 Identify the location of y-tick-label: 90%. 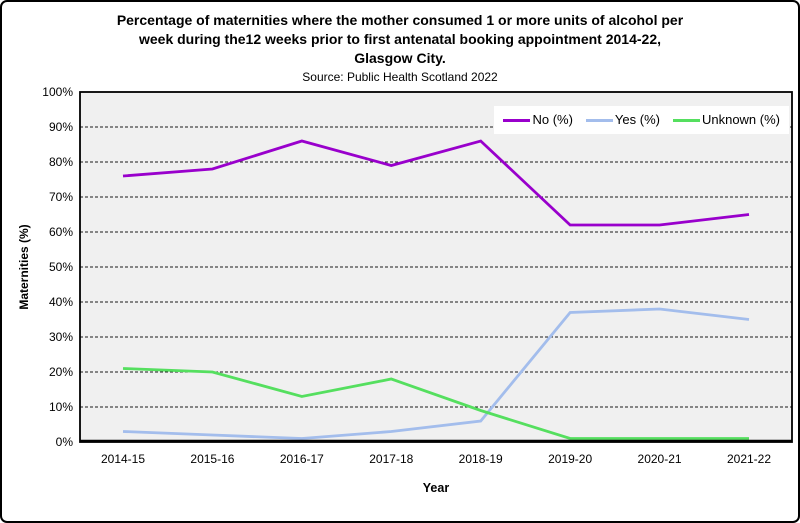
(60, 127).